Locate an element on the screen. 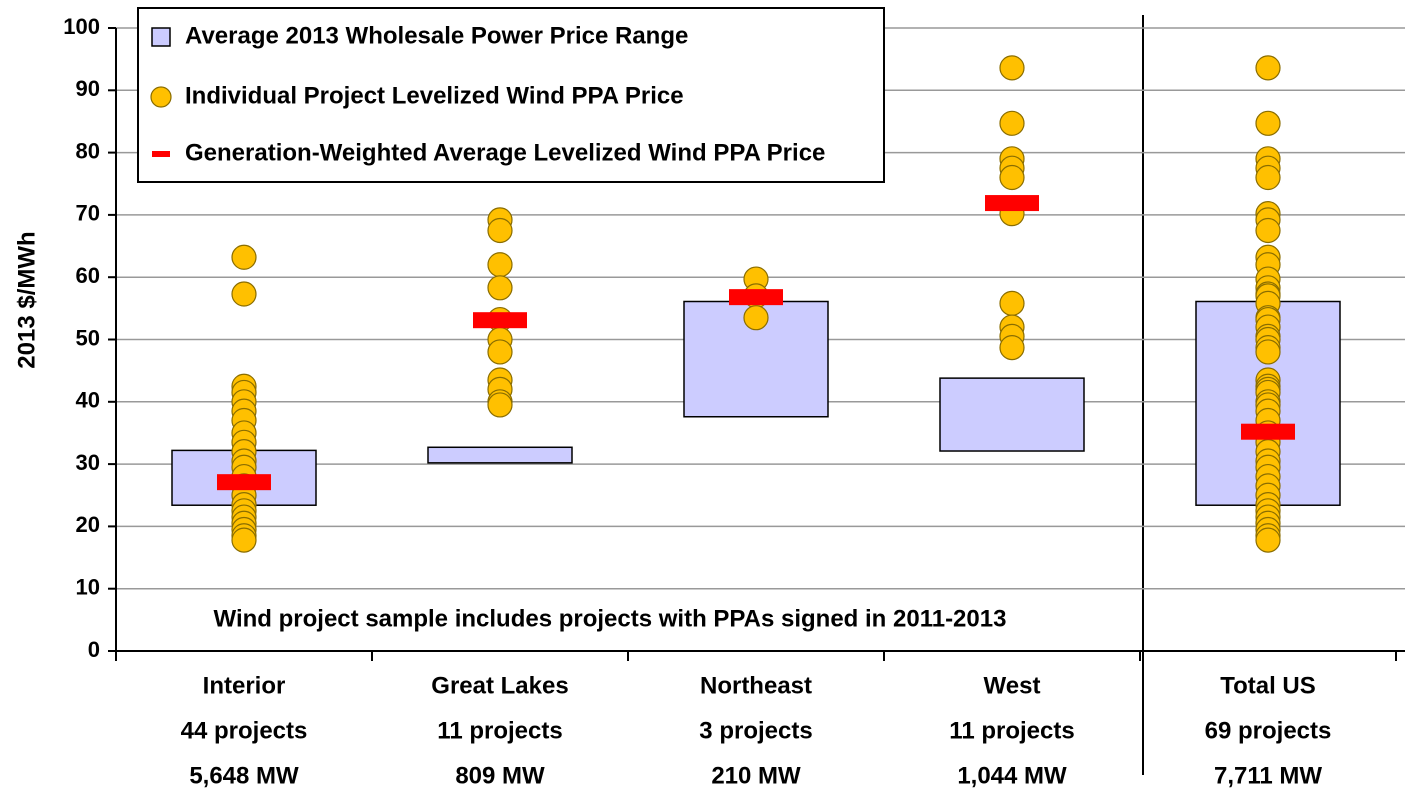 The image size is (1405, 796). y-tick-label: 20 is located at coordinates (88, 524).